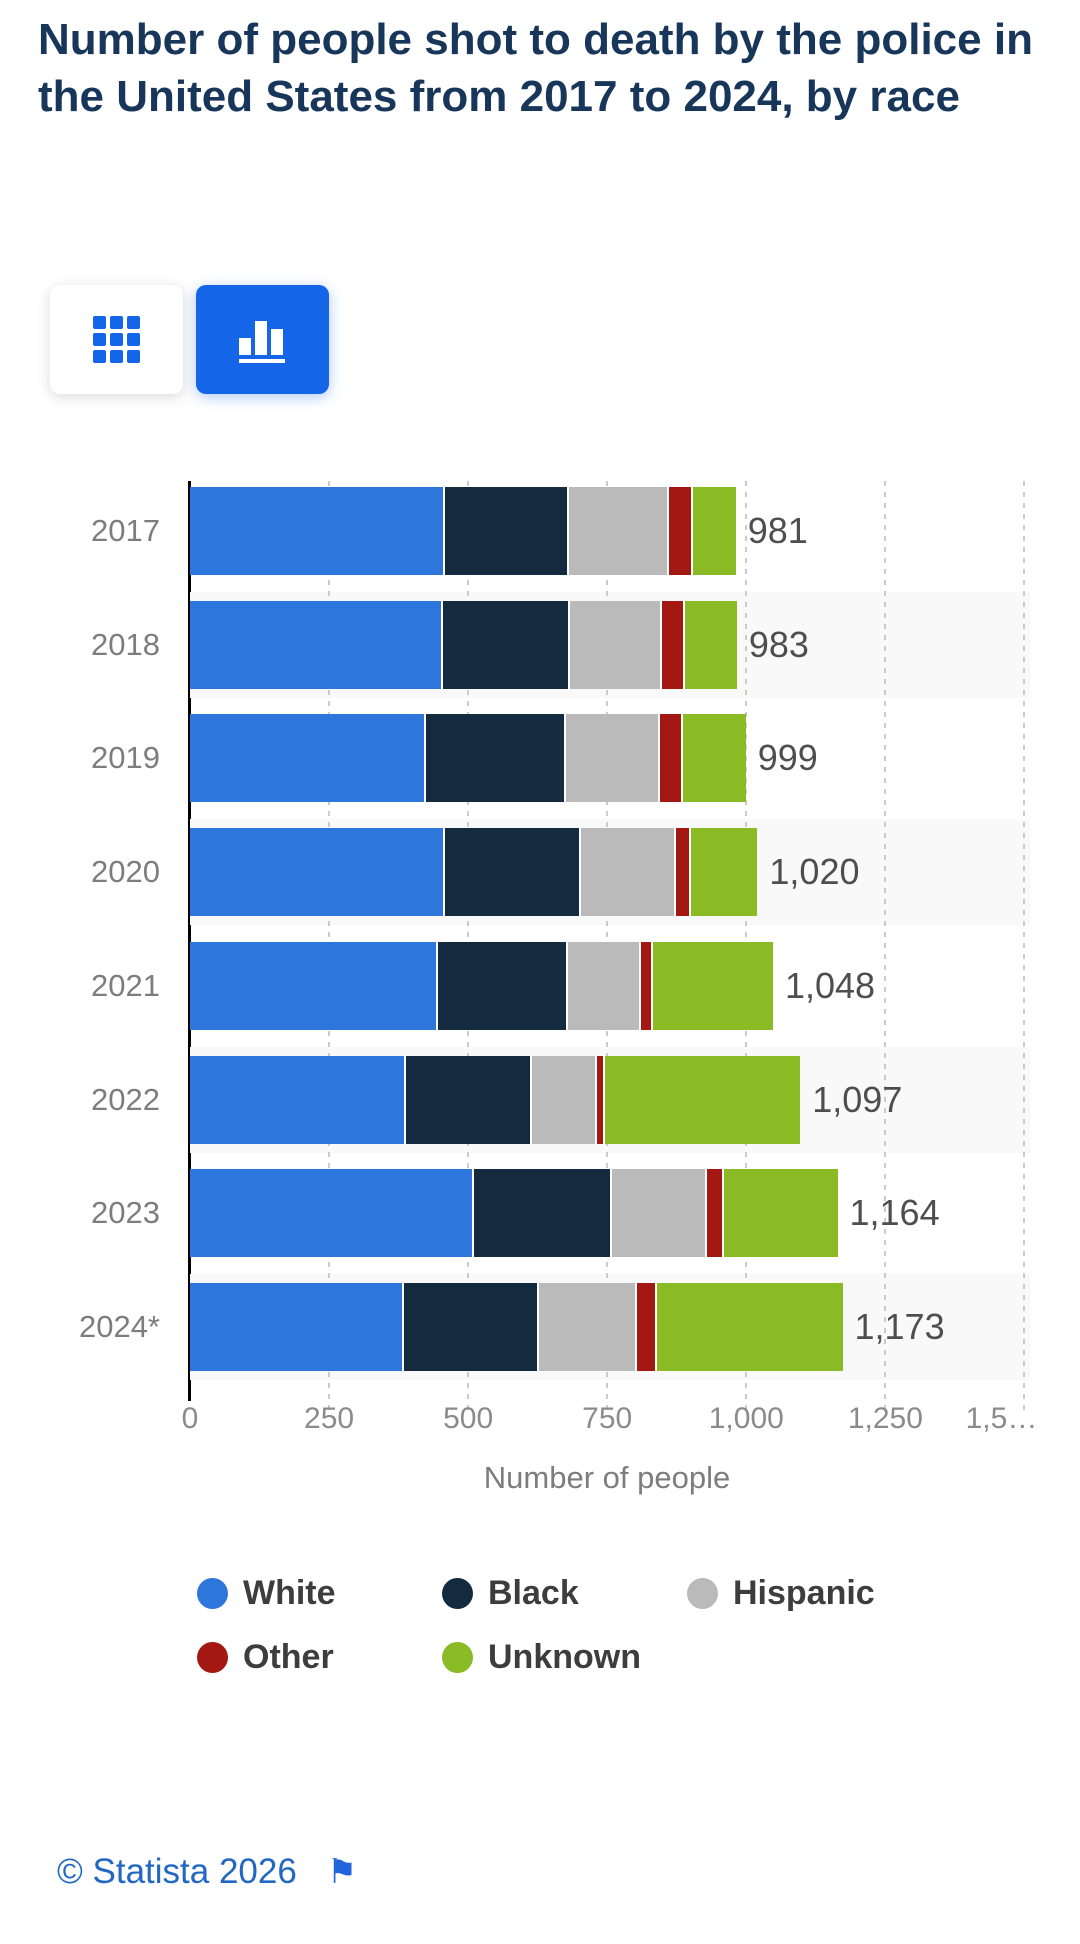 Image resolution: width=1080 pixels, height=1944 pixels. Describe the element at coordinates (189, 941) in the screenshot. I see `y-axis-line` at that location.